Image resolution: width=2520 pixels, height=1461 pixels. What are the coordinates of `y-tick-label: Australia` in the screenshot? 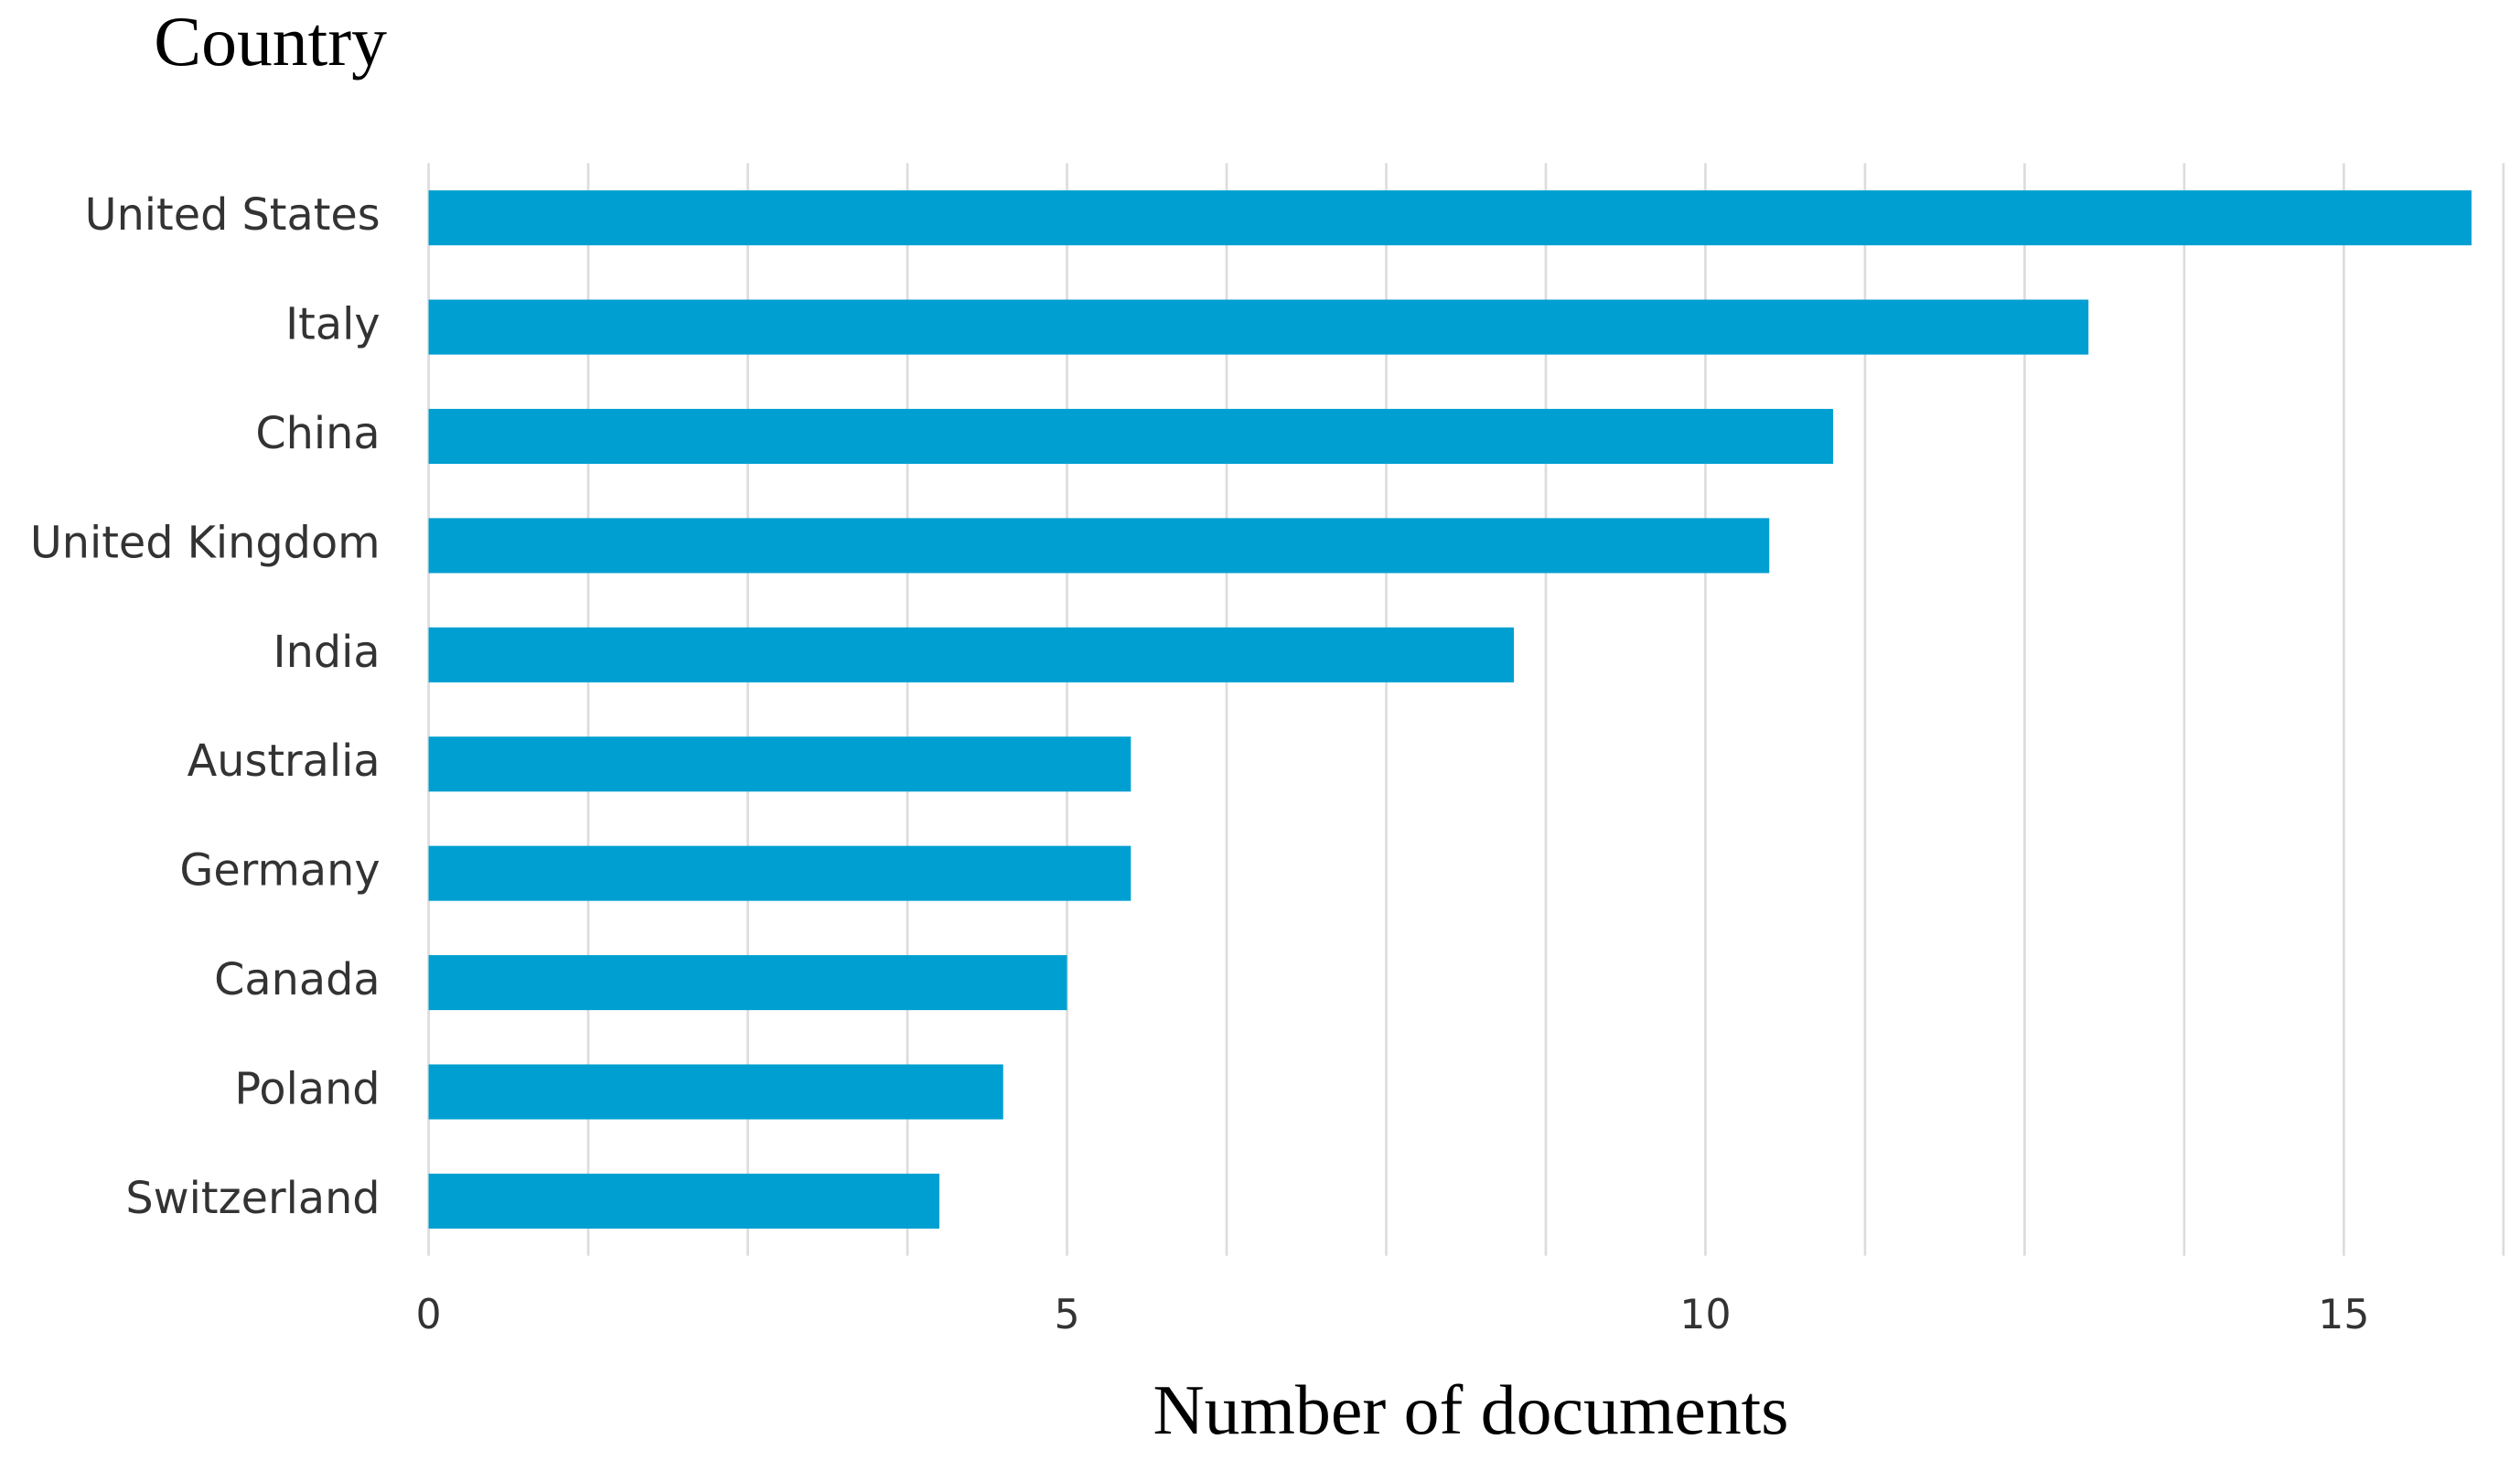 It's located at (284, 761).